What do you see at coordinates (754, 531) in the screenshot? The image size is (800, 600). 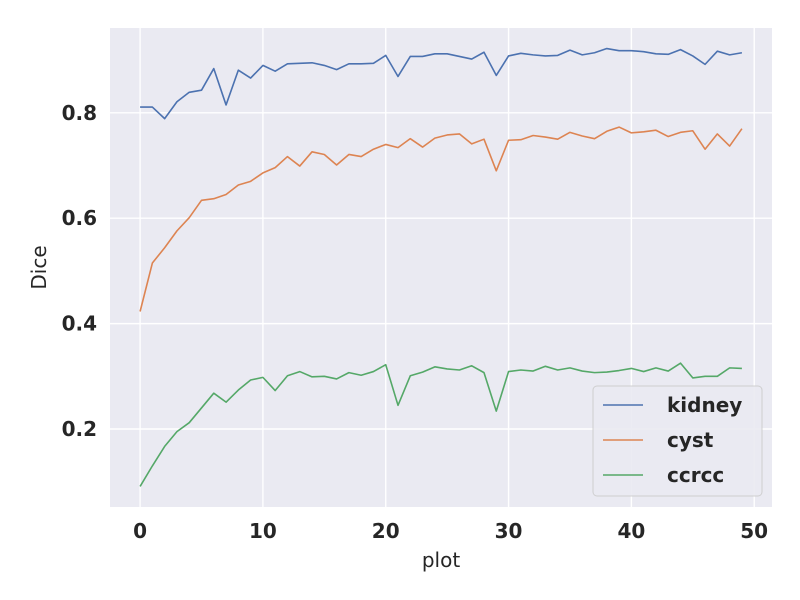 I see `x-tick-label: 50` at bounding box center [754, 531].